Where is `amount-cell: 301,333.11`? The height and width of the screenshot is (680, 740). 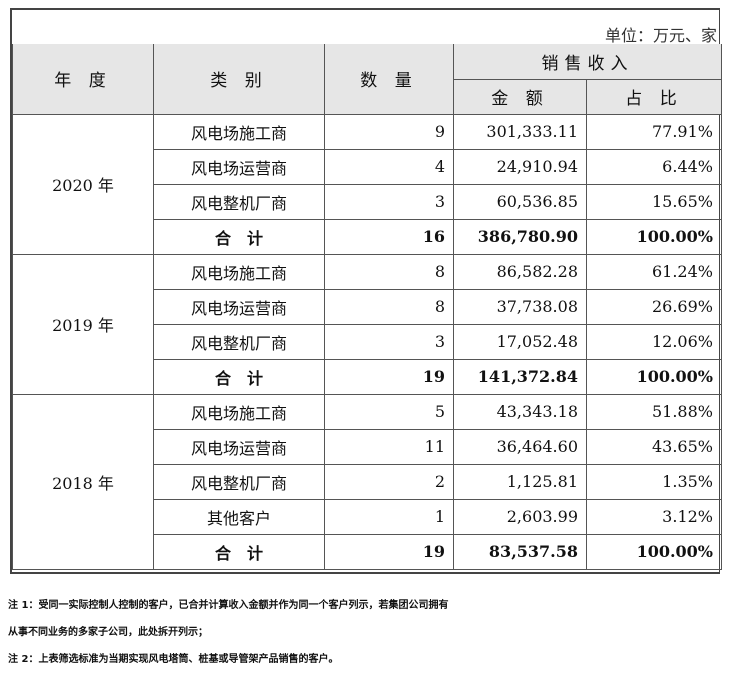
amount-cell: 301,333.11 is located at coordinates (520, 131).